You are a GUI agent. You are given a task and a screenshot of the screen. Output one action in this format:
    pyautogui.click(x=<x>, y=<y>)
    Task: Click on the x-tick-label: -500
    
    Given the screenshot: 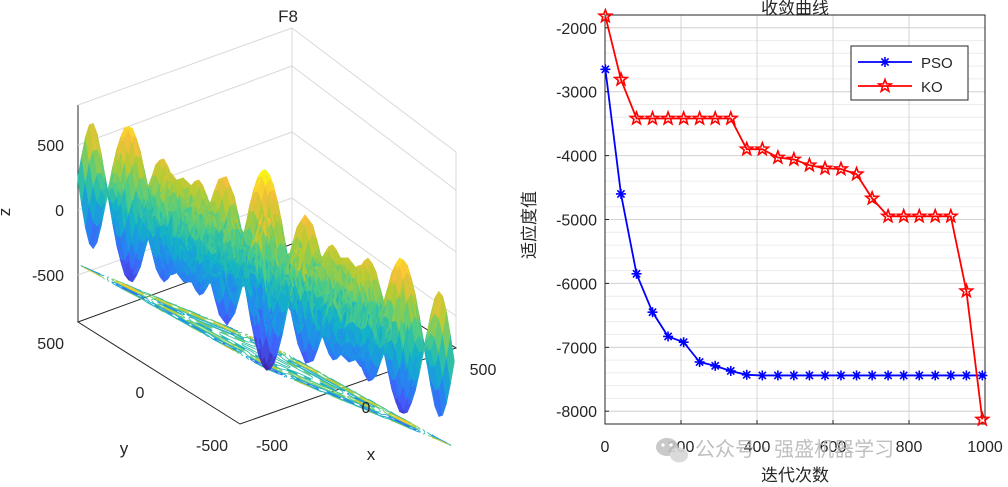 What is the action you would take?
    pyautogui.click(x=272, y=446)
    